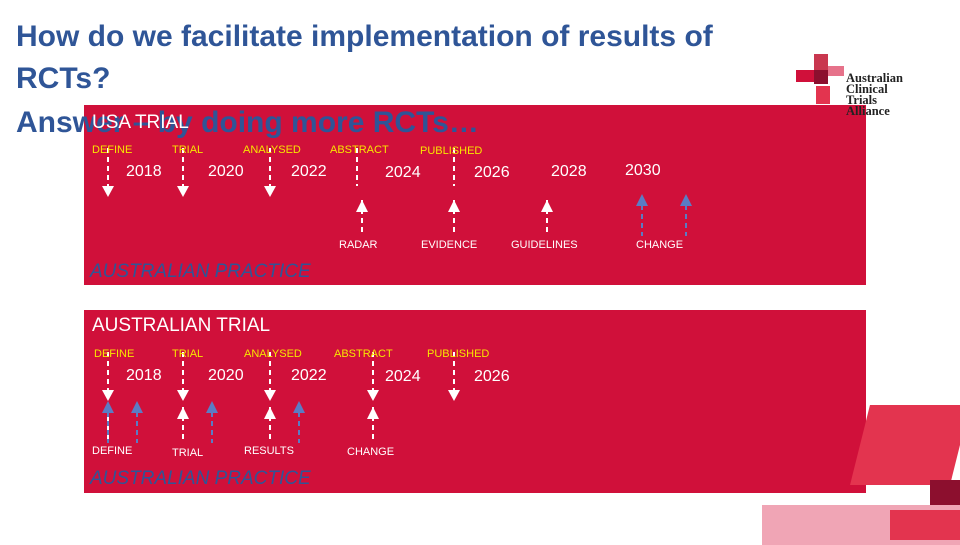 The image size is (960, 545). What do you see at coordinates (544, 245) in the screenshot?
I see `bottom-label: GUIDELINES` at bounding box center [544, 245].